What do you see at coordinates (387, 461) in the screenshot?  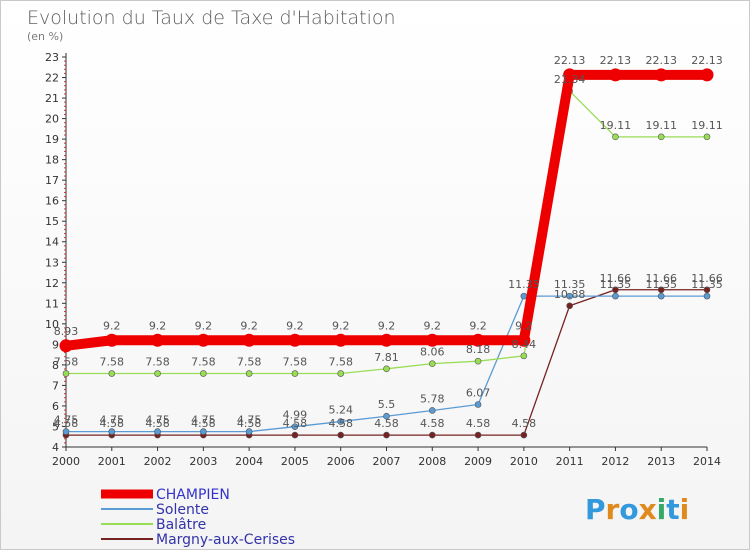 I see `x-tick-label: 2007` at bounding box center [387, 461].